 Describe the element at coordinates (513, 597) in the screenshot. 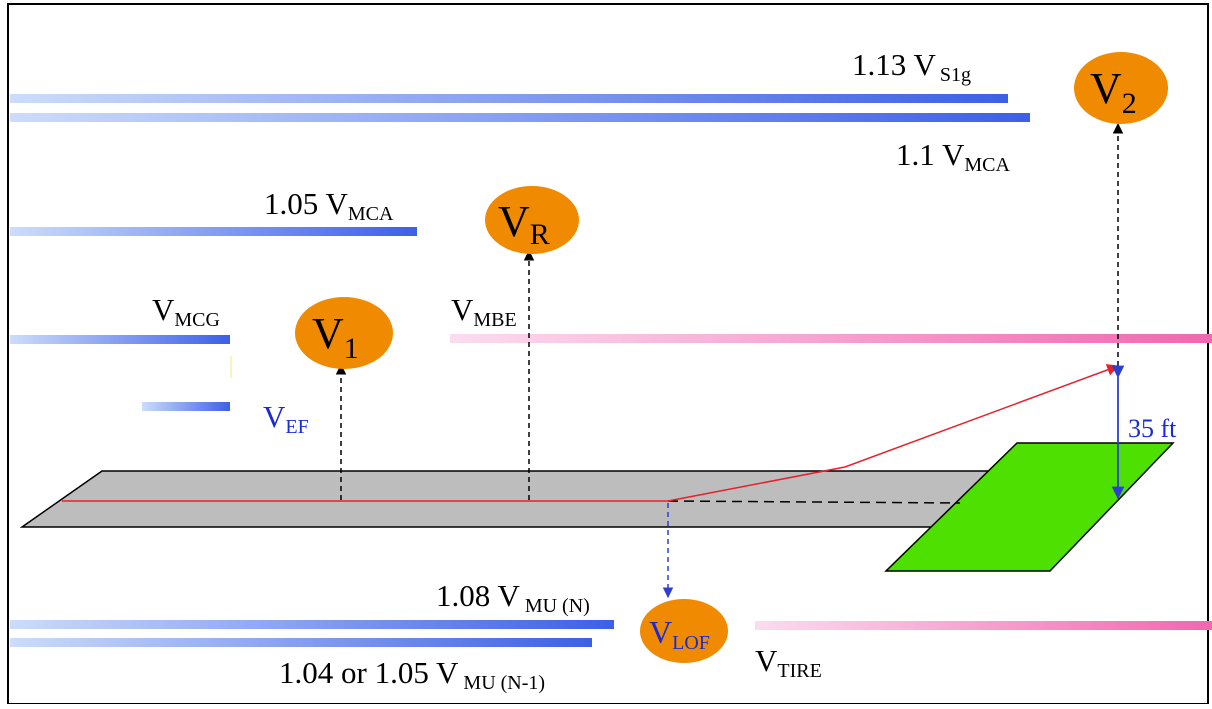

I see `label-108-vmu: 1.08 V MU (N)` at that location.